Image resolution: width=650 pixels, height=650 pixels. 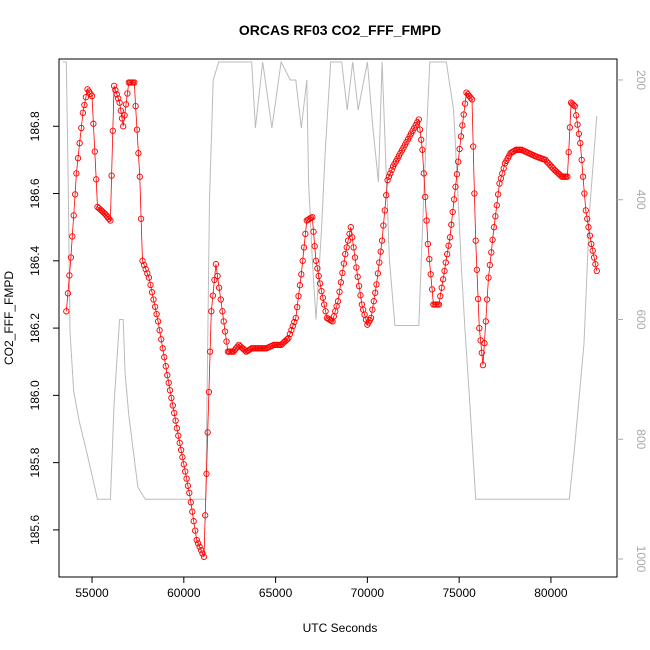 I want to click on x-tick-label: 60000, so click(x=184, y=593).